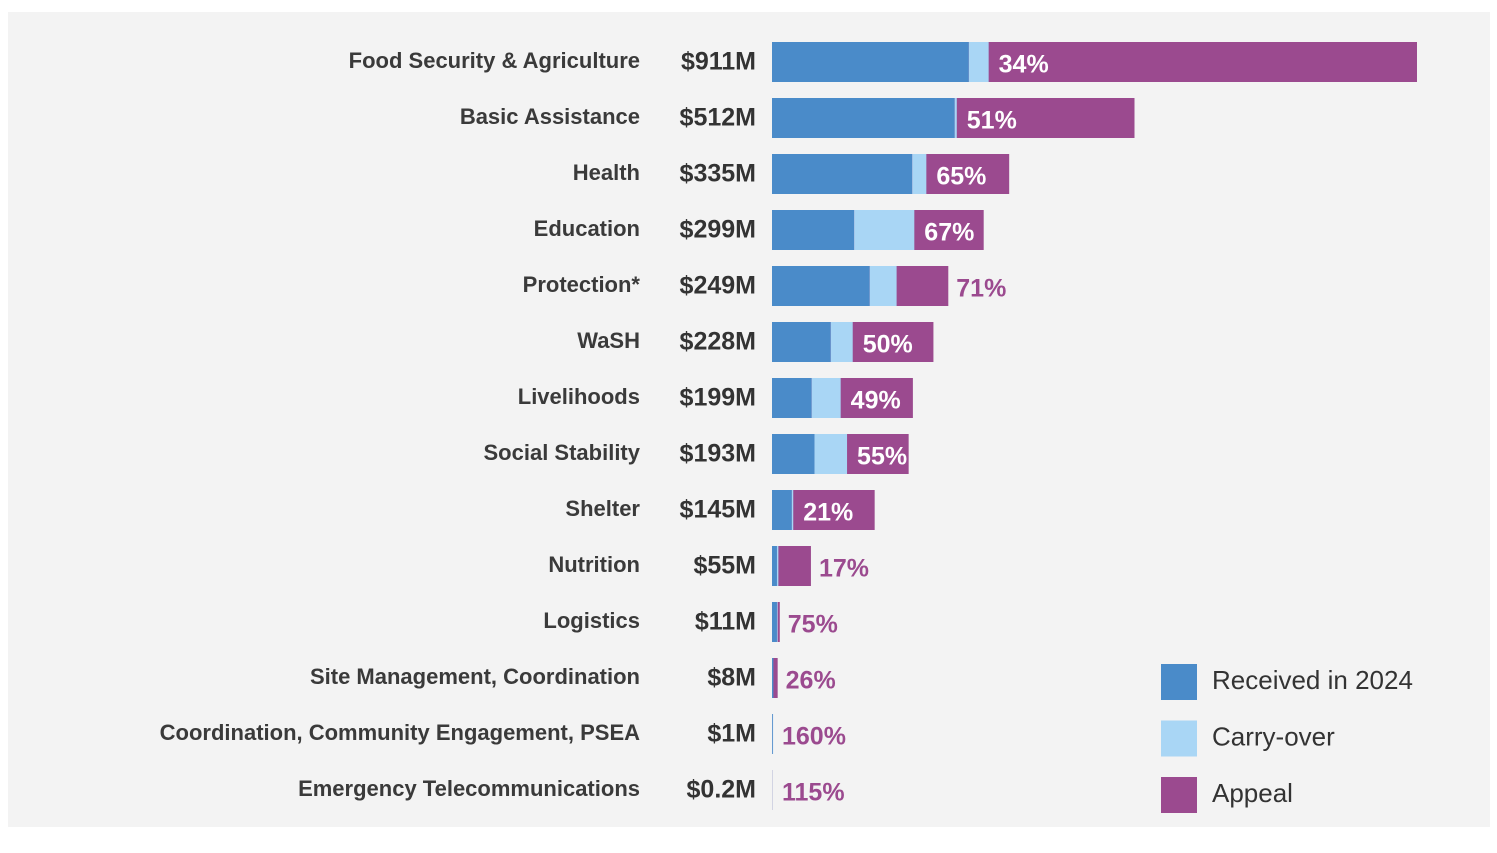 The height and width of the screenshot is (853, 1497). Describe the element at coordinates (1312, 680) in the screenshot. I see `legend-label: Received in 2024` at that location.